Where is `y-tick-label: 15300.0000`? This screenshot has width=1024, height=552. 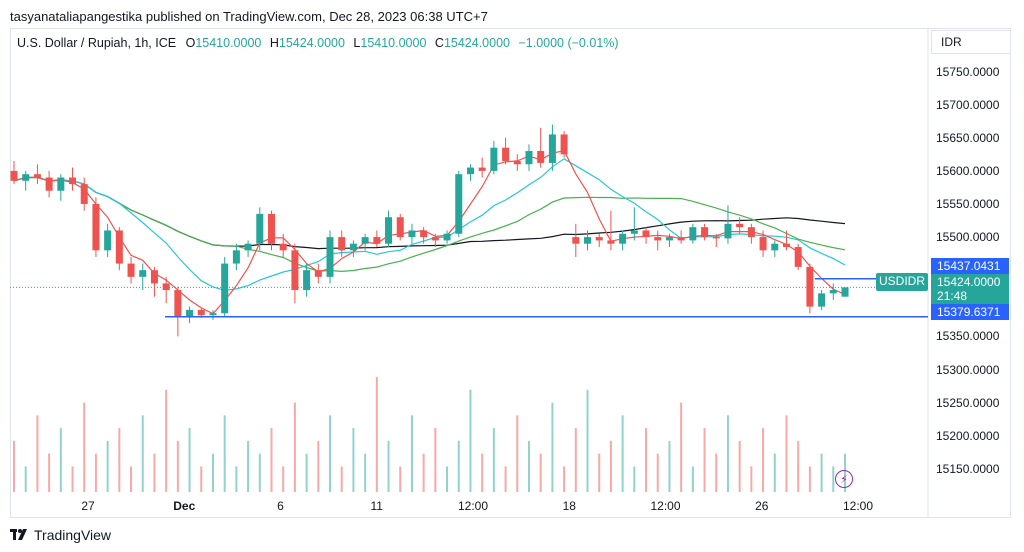 y-tick-label: 15300.0000 is located at coordinates (968, 369).